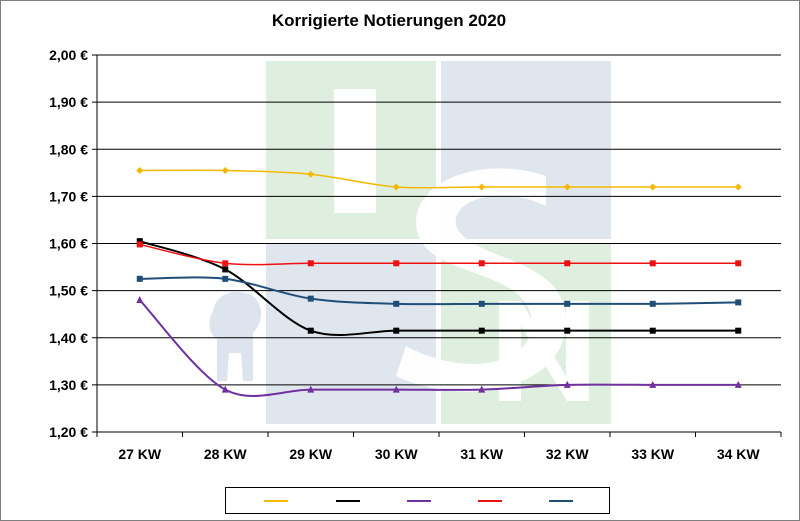  I want to click on x-tick-label: 30 KW, so click(397, 454).